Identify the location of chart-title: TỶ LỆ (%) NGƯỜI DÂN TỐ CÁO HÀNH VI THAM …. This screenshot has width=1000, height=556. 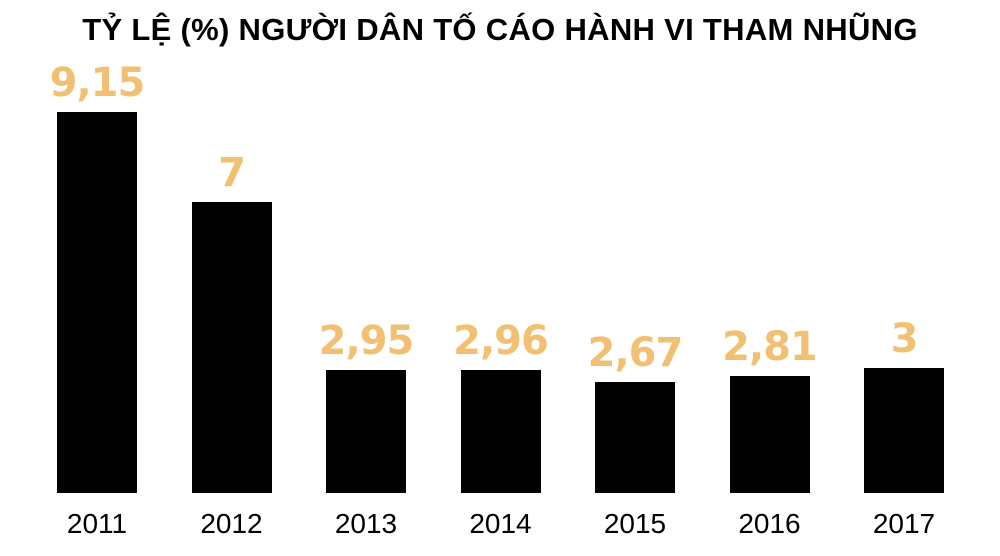
(500, 29).